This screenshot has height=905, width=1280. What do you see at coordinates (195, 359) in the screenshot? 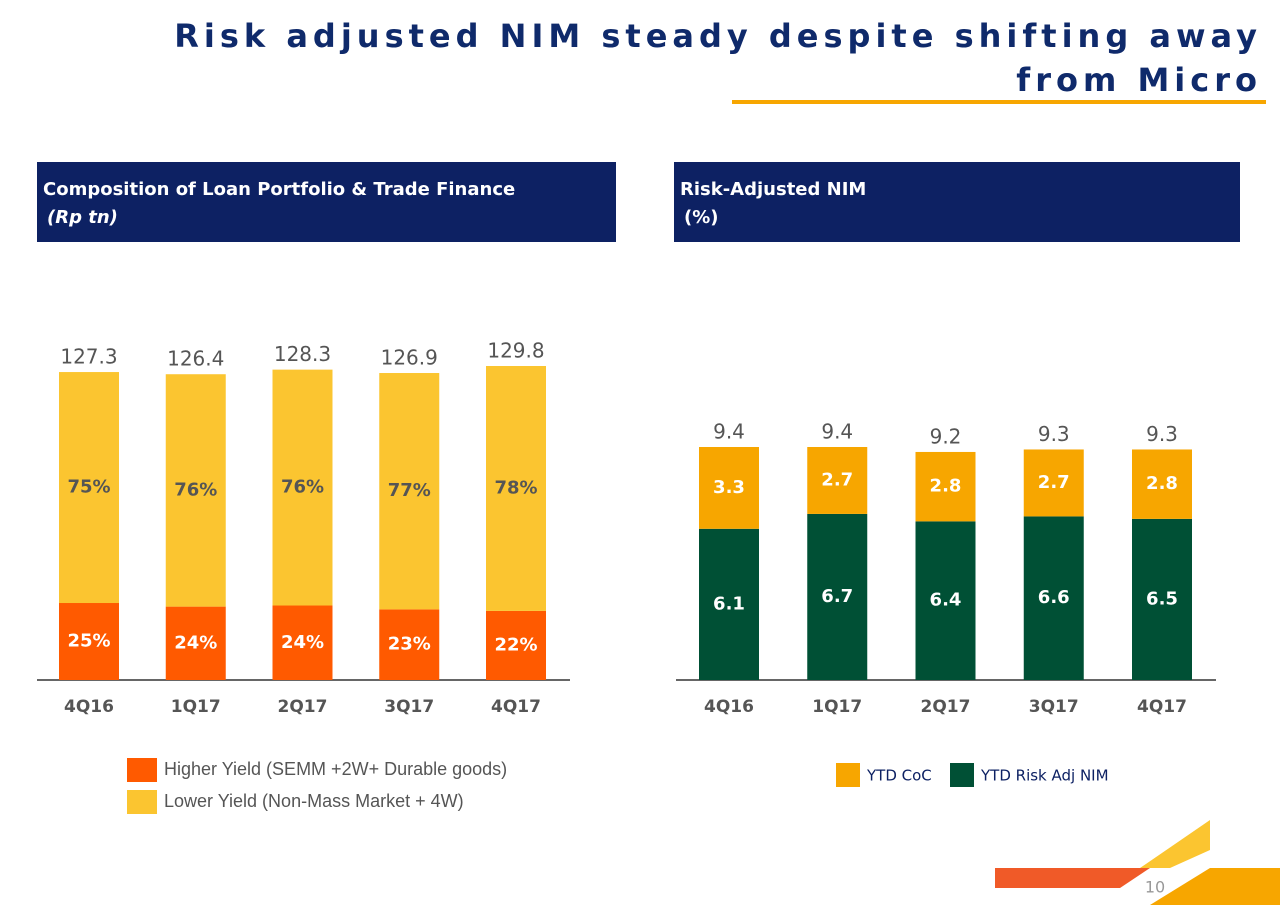
I see `total-label: 126.4` at bounding box center [195, 359].